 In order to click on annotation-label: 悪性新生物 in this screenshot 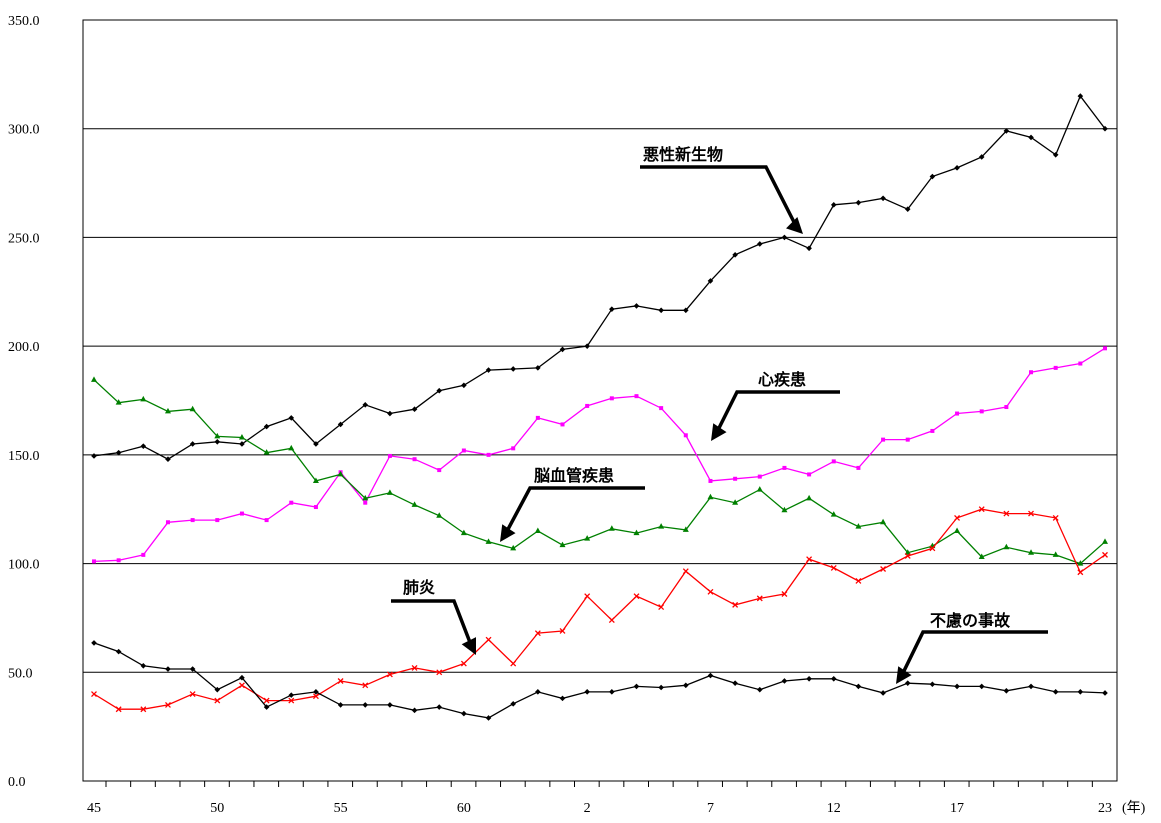, I will do `click(683, 154)`.